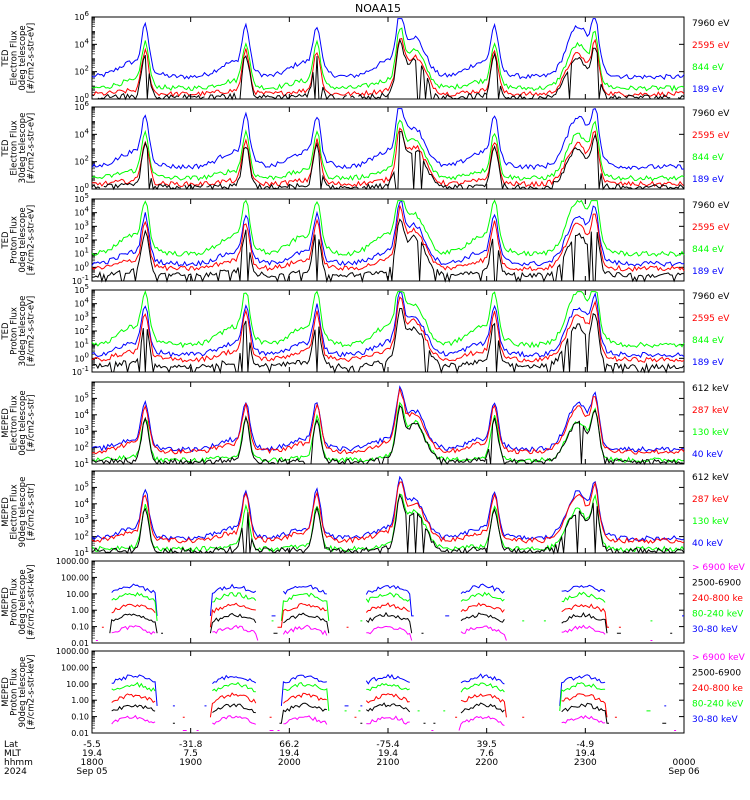 This screenshot has height=800, width=750. I want to click on panel-1-ylabel-line: 0deg telescope, so click(23, 57).